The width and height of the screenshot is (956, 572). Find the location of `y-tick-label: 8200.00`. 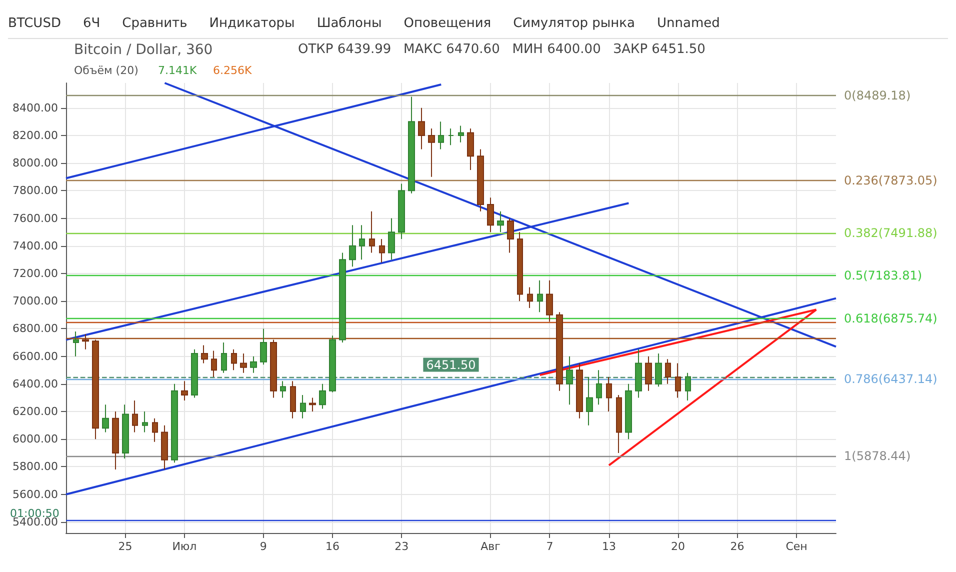

y-tick-label: 8200.00 is located at coordinates (35, 135).